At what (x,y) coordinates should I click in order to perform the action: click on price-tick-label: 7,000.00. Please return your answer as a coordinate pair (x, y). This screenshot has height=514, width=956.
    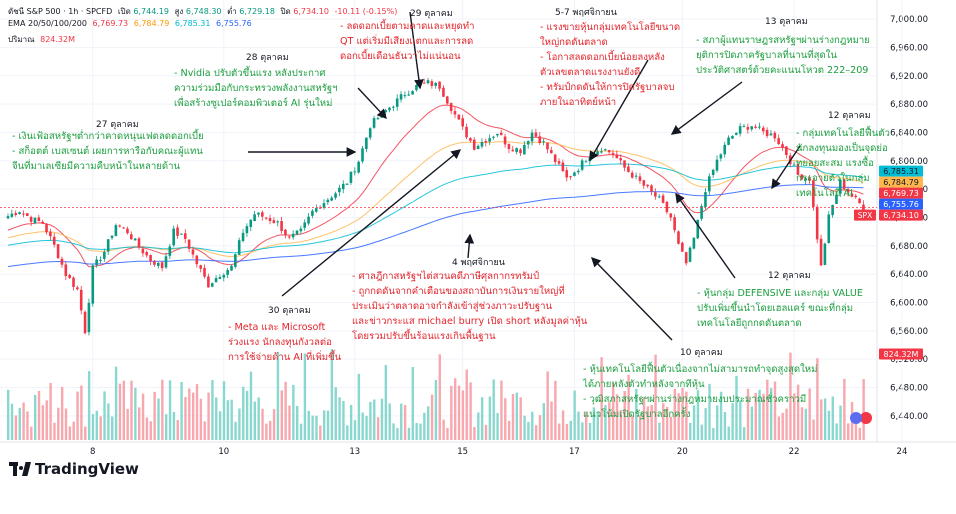
    Looking at the image, I should click on (909, 20).